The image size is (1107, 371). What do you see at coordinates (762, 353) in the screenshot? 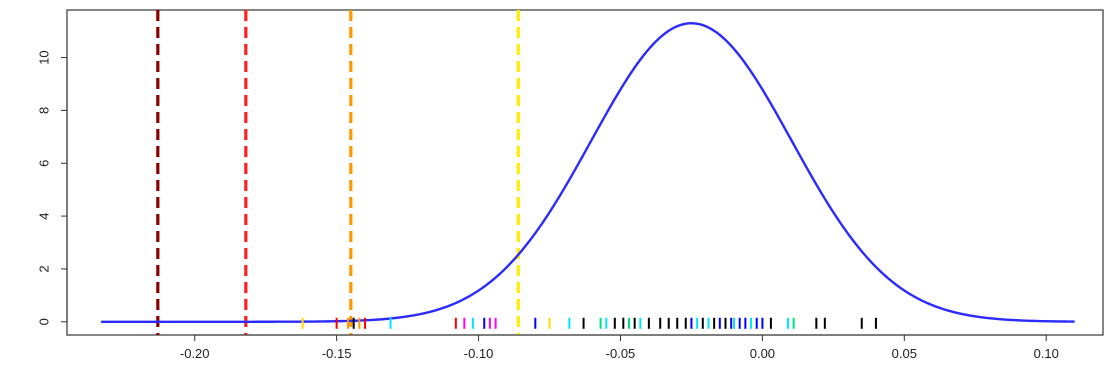
I see `x-tick-label: 0.00` at bounding box center [762, 353].